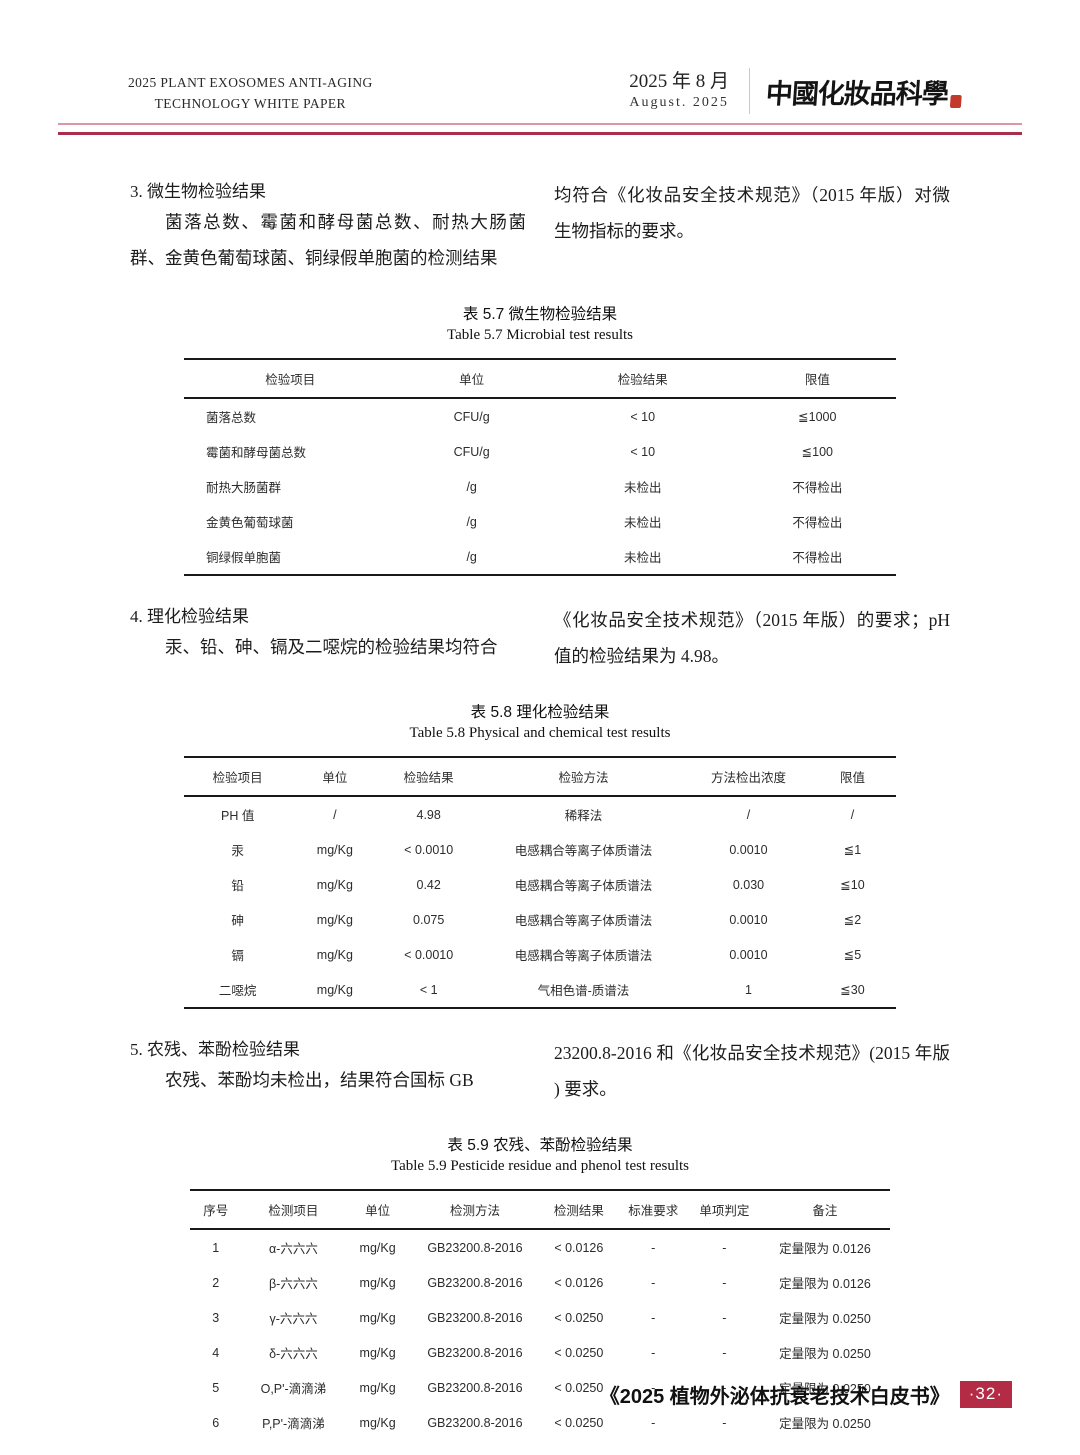 Image resolution: width=1080 pixels, height=1455 pixels. I want to click on table-cell: 霉菌和酵母菌总数, so click(256, 453).